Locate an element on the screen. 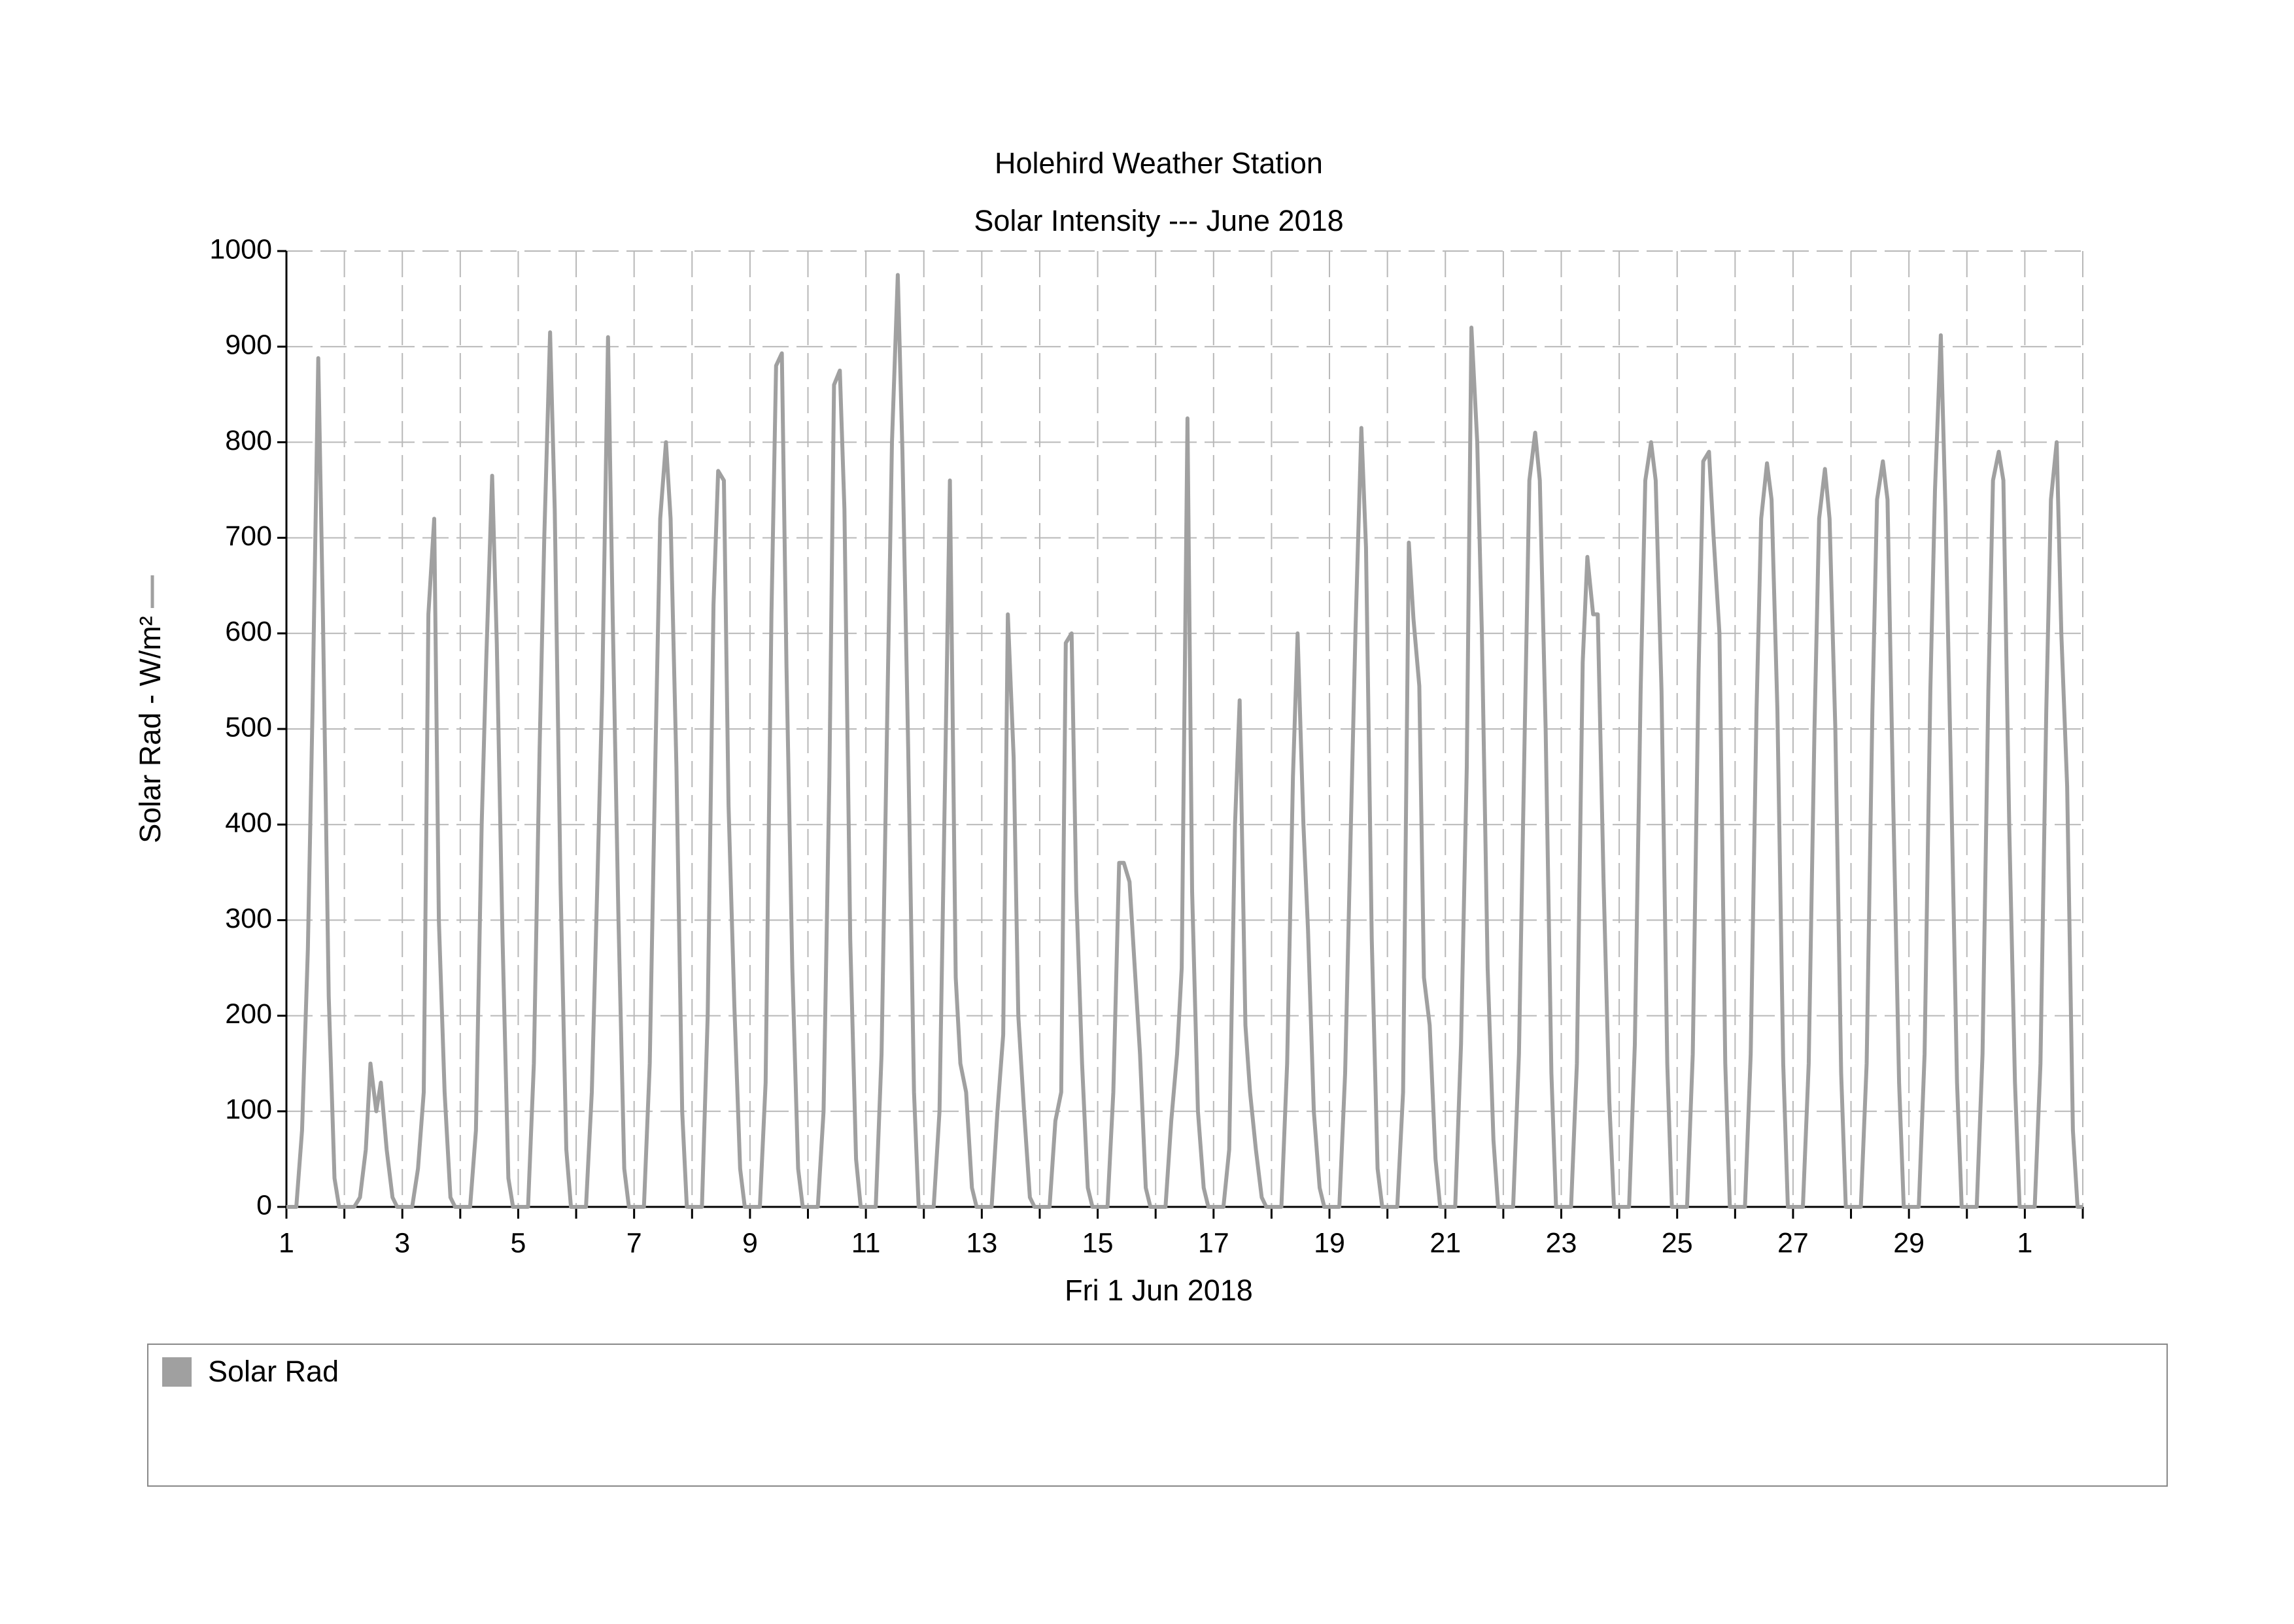 The height and width of the screenshot is (1624, 2294). x-axis-label: Fri 1 Jun 2018 is located at coordinates (1159, 1290).